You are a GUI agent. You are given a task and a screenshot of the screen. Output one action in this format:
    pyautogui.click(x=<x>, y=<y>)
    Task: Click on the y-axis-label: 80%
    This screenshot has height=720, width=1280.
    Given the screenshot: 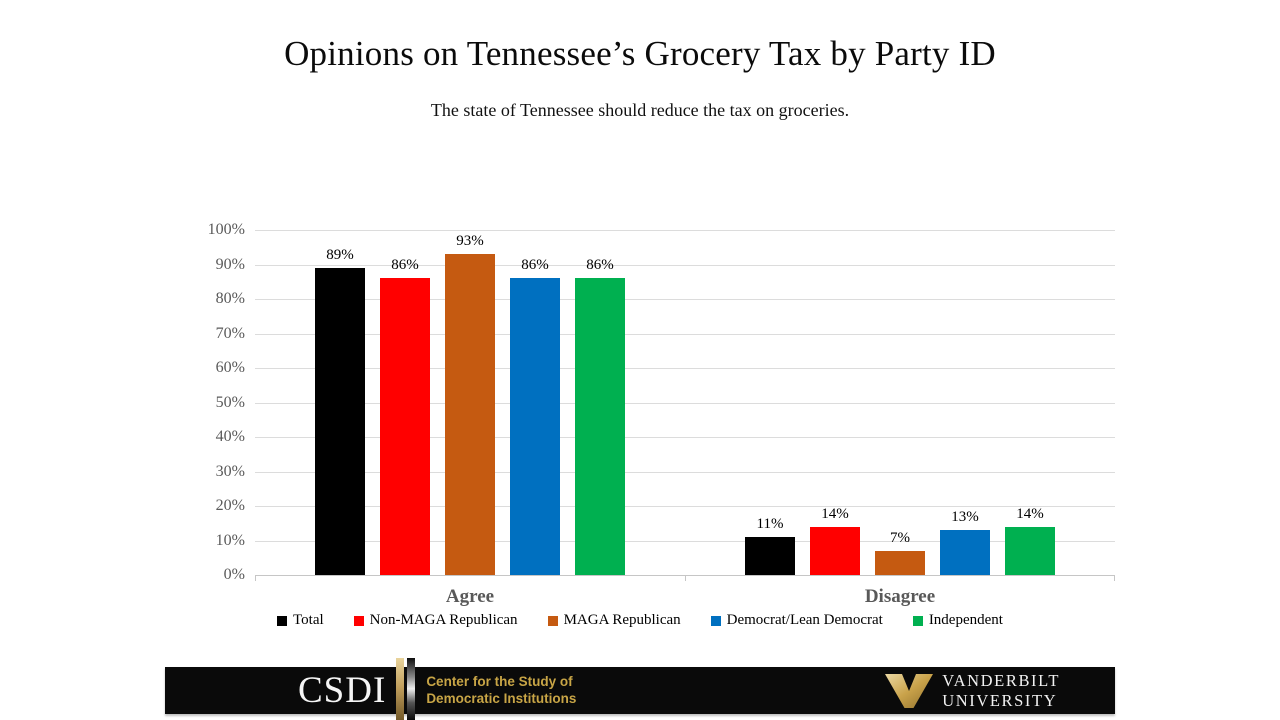 What is the action you would take?
    pyautogui.click(x=230, y=298)
    